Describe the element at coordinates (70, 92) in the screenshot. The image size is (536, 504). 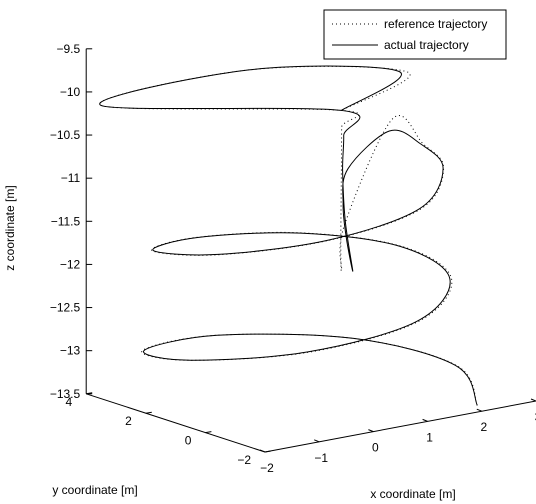
I see `z-tick-label: −10` at that location.